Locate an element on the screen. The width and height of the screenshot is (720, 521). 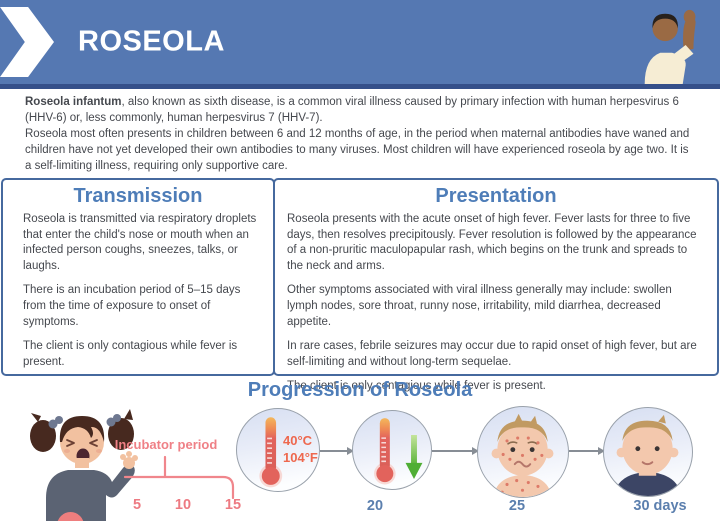
page-title: ROSEOLA is located at coordinates (151, 41).